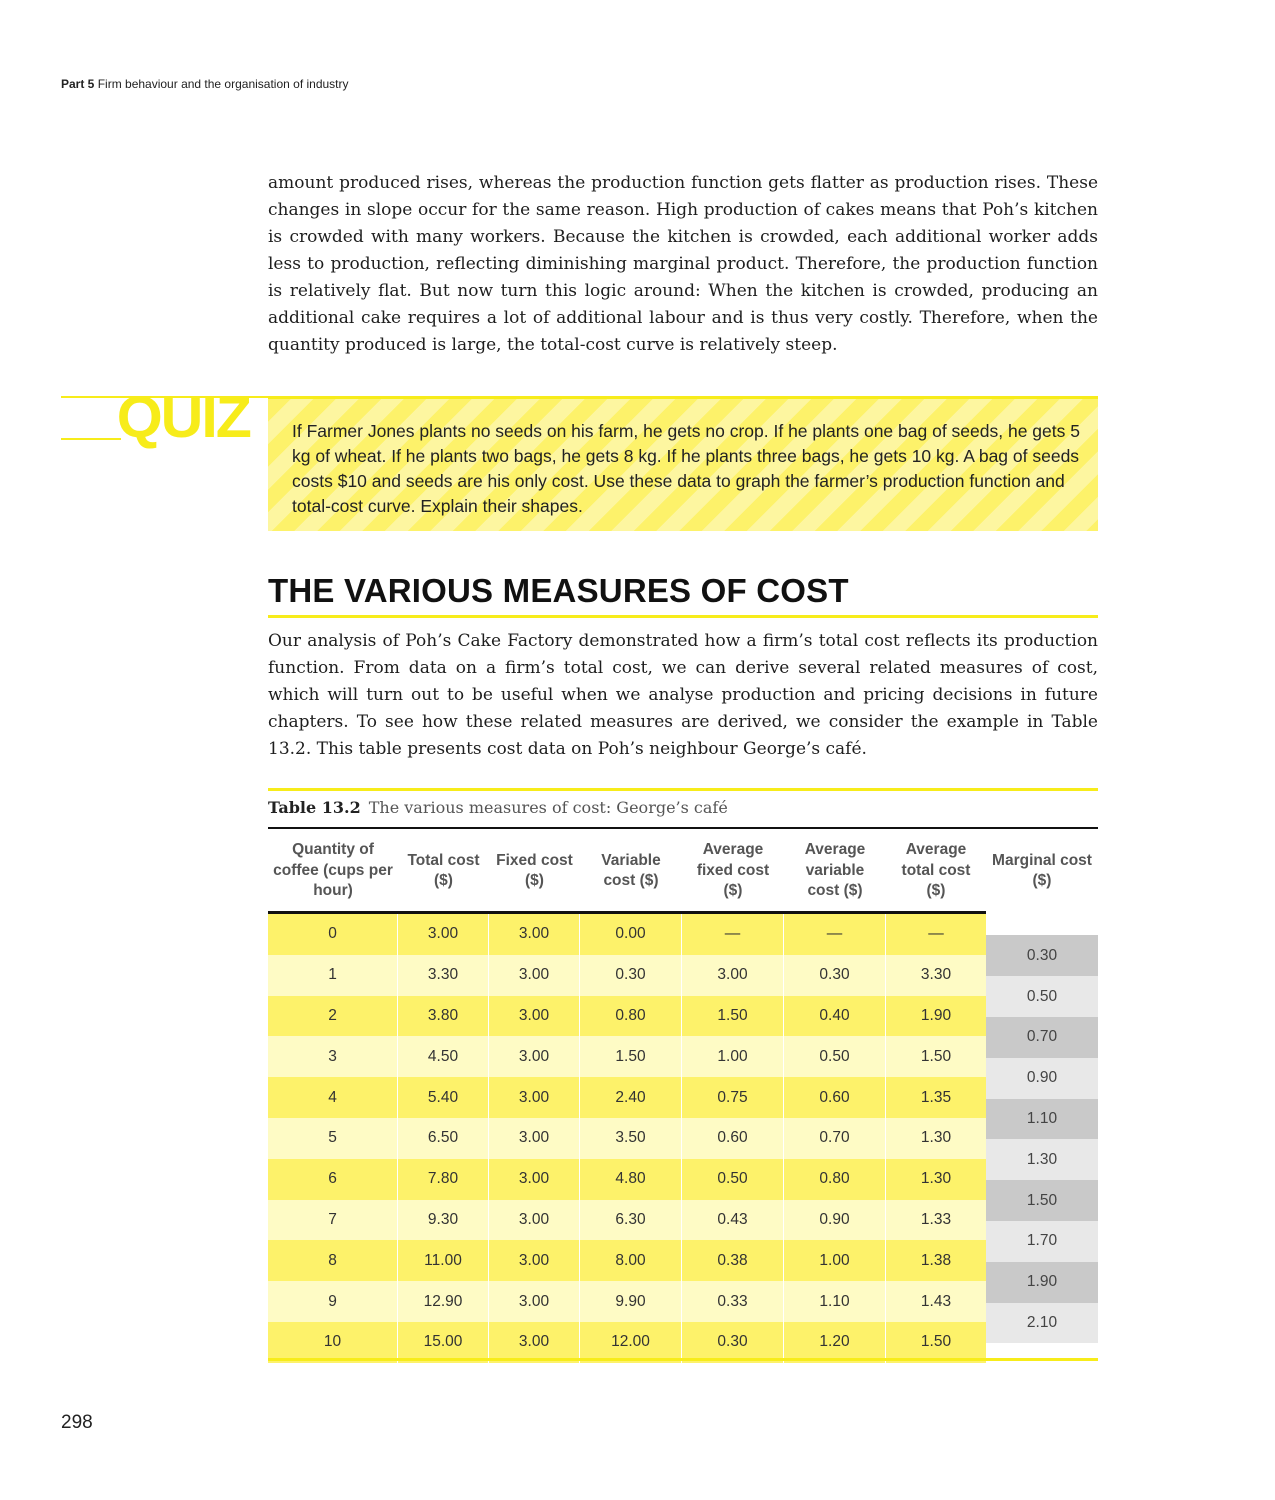  Describe the element at coordinates (443, 1261) in the screenshot. I see `table-cell: 11.00` at that location.